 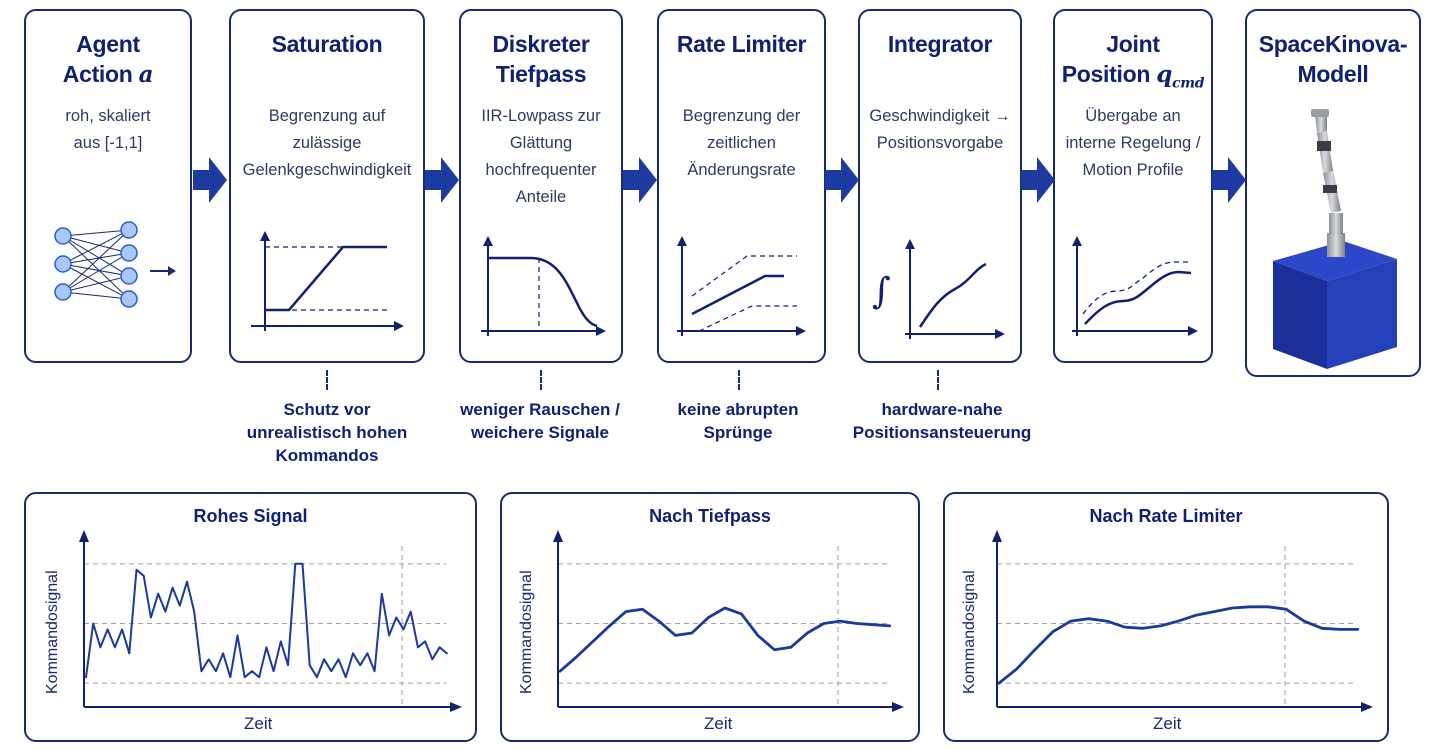 I want to click on stage-desc: Begrenzung der zeitlichen Änderungsrate, so click(x=741, y=143).